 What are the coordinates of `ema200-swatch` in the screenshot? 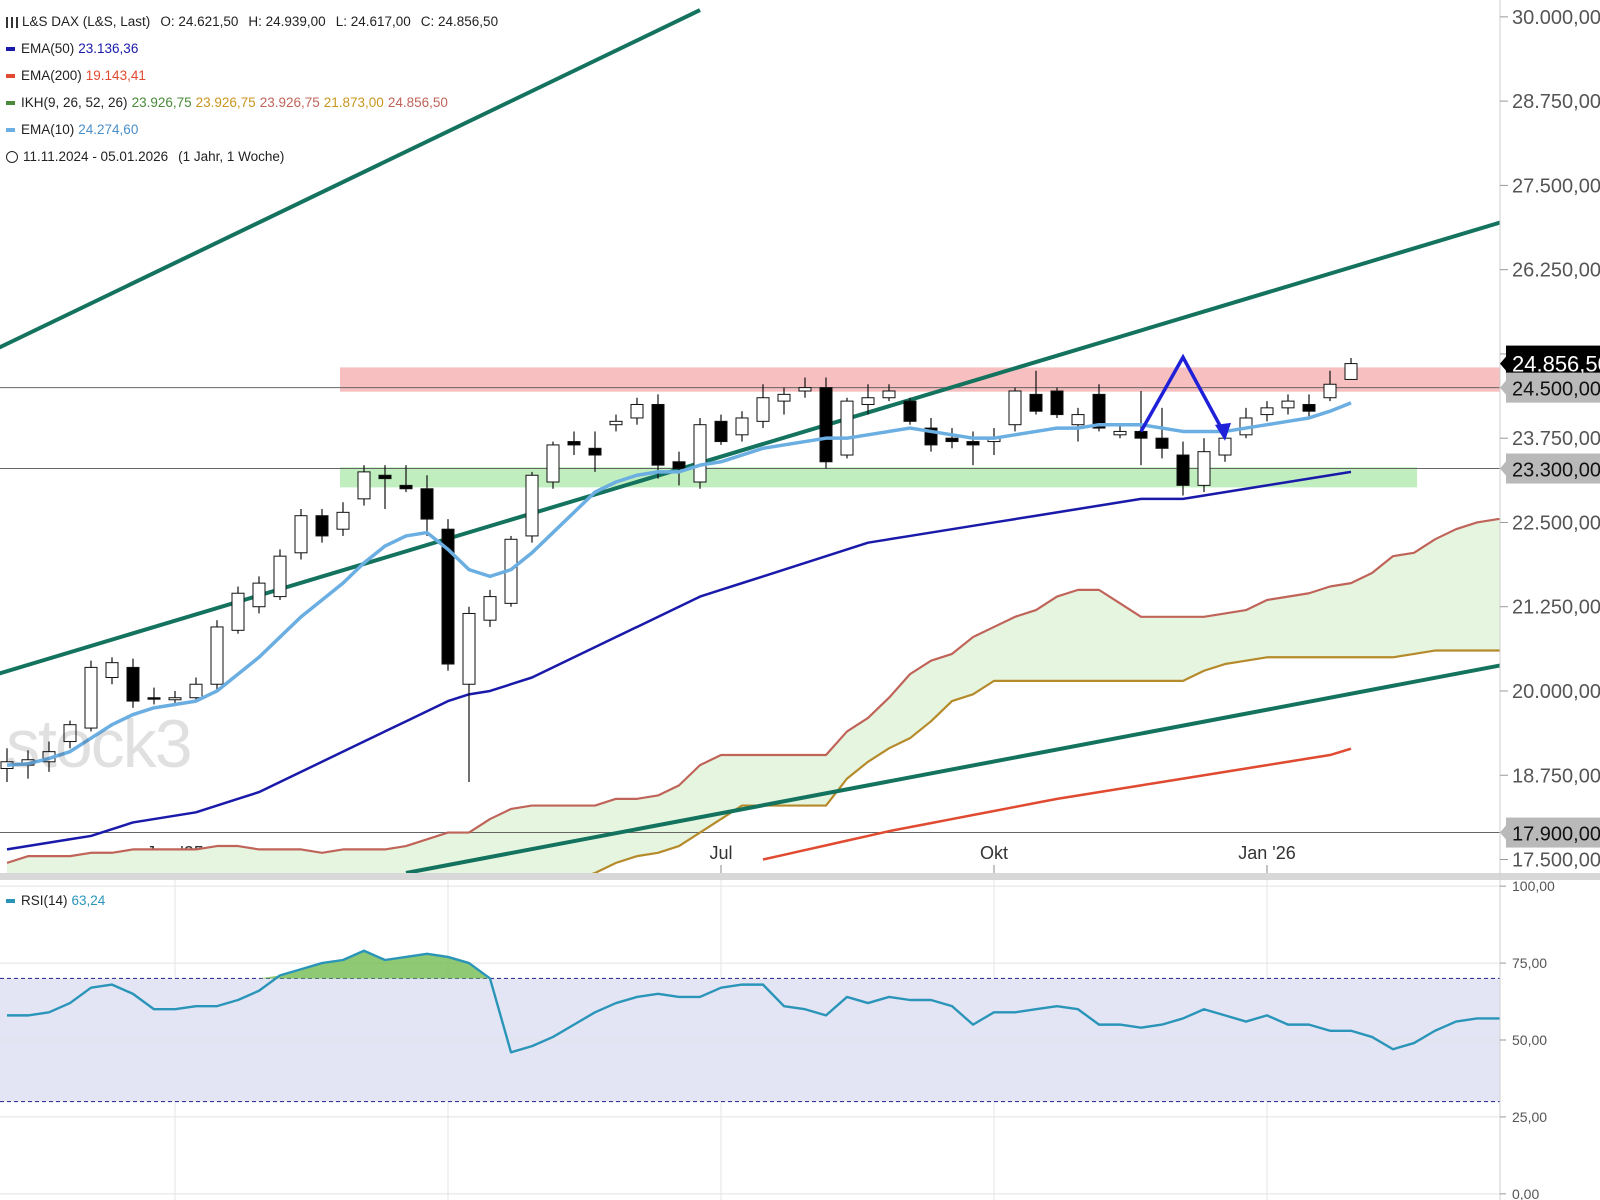 It's located at (10, 76).